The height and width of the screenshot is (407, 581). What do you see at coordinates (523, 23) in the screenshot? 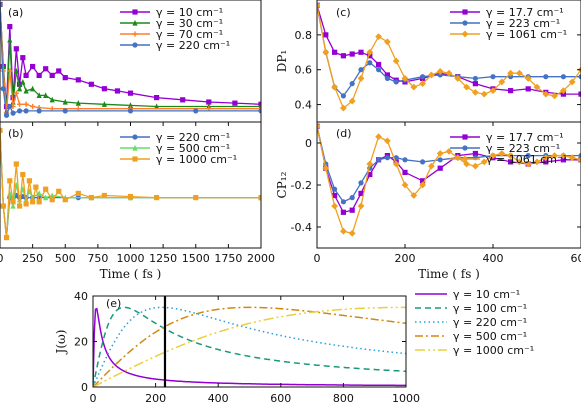
I see `legend-label: γ = 223 cm⁻¹` at bounding box center [523, 23].